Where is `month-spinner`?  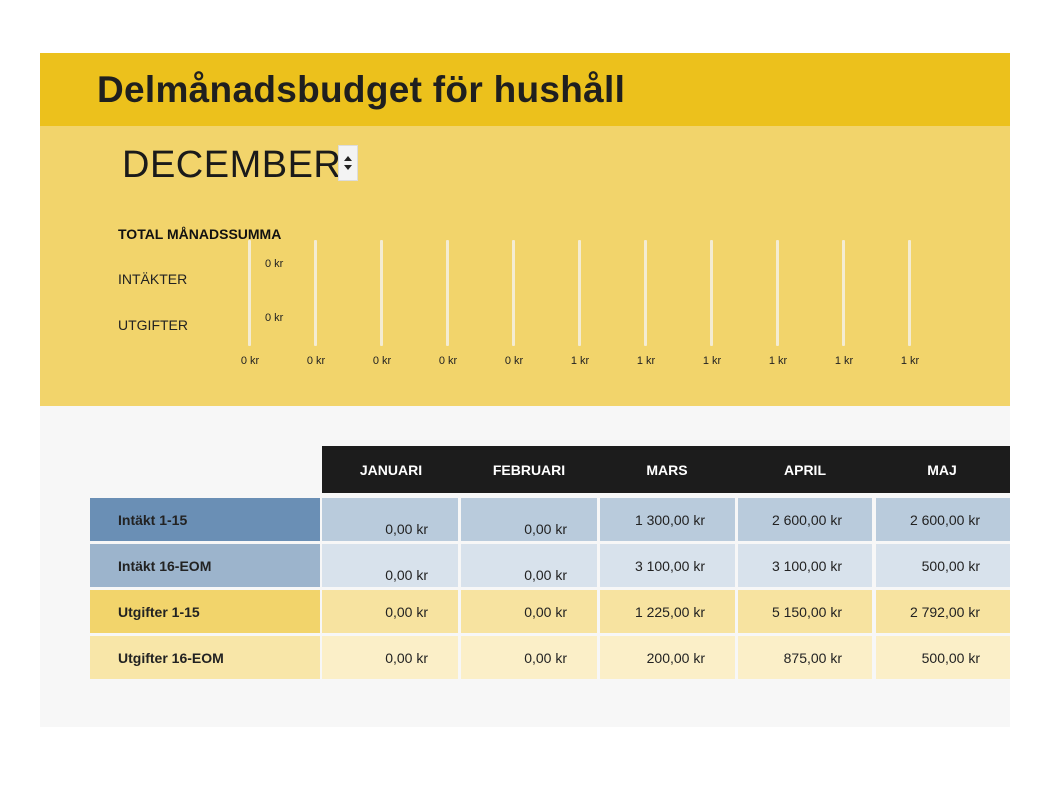
month-spinner is located at coordinates (348, 163).